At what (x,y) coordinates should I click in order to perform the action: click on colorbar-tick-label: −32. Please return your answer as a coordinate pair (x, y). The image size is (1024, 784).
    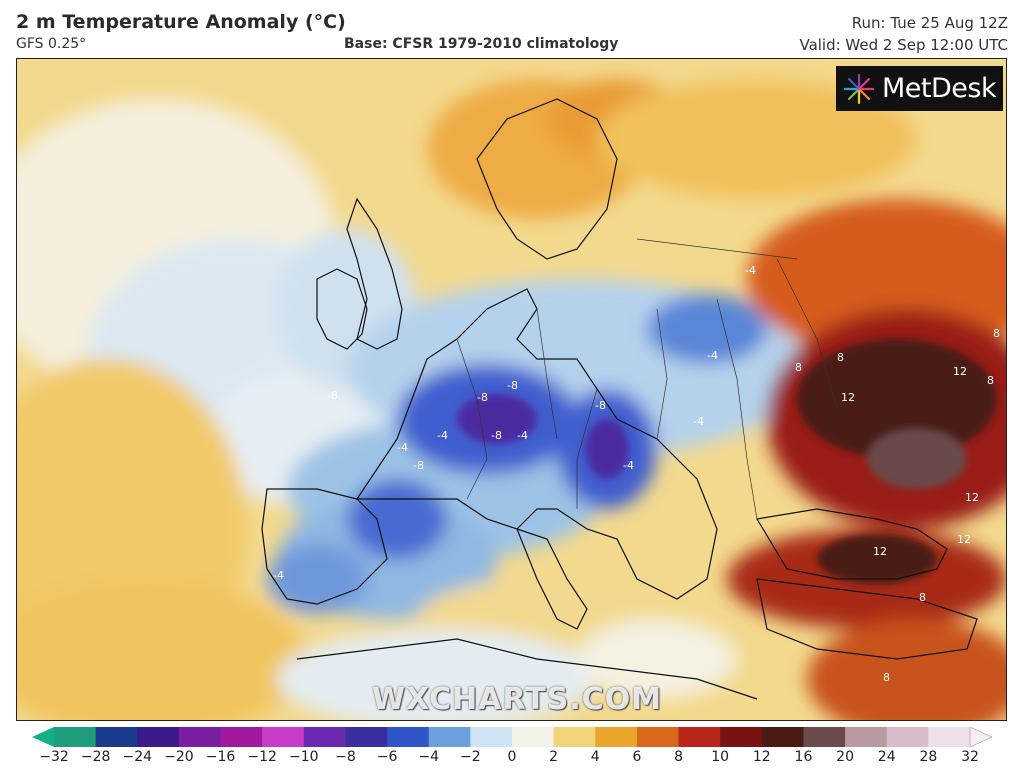
    Looking at the image, I should click on (54, 757).